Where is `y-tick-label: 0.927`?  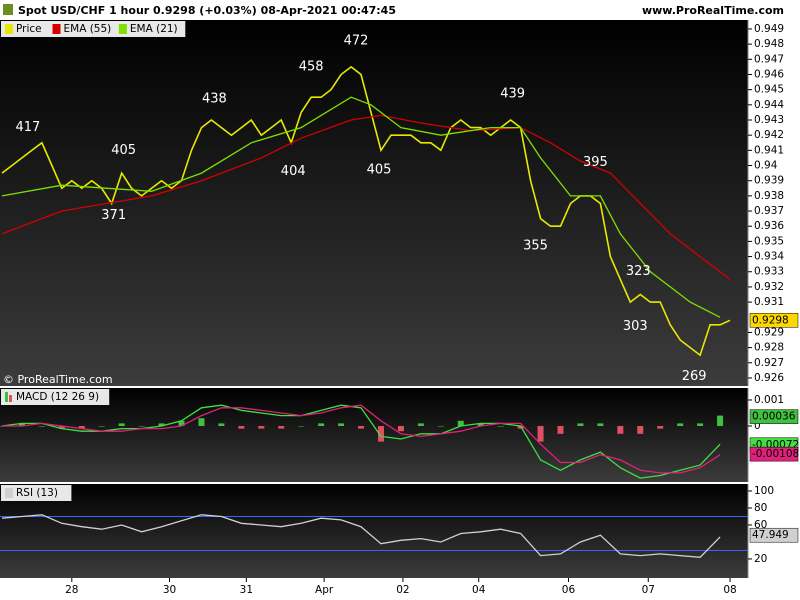
y-tick-label: 0.927 is located at coordinates (769, 363).